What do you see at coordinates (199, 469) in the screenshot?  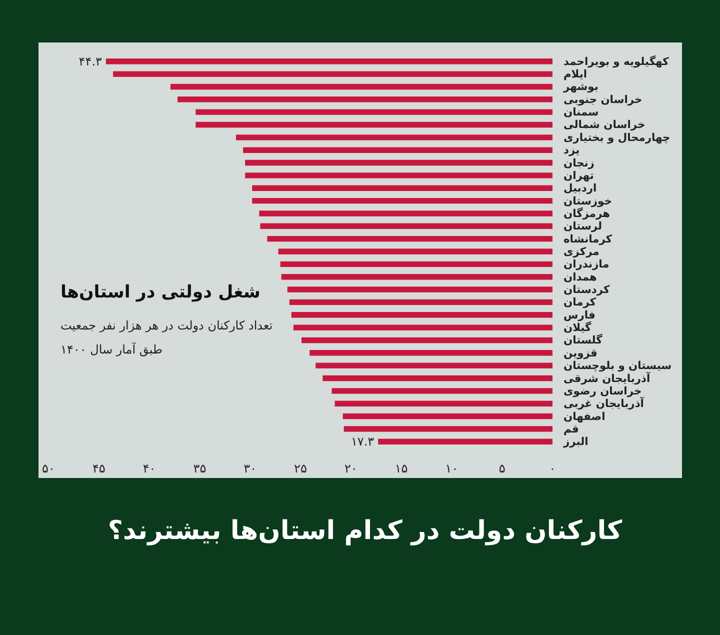 I see `x-tick-label: ۳۵` at bounding box center [199, 469].